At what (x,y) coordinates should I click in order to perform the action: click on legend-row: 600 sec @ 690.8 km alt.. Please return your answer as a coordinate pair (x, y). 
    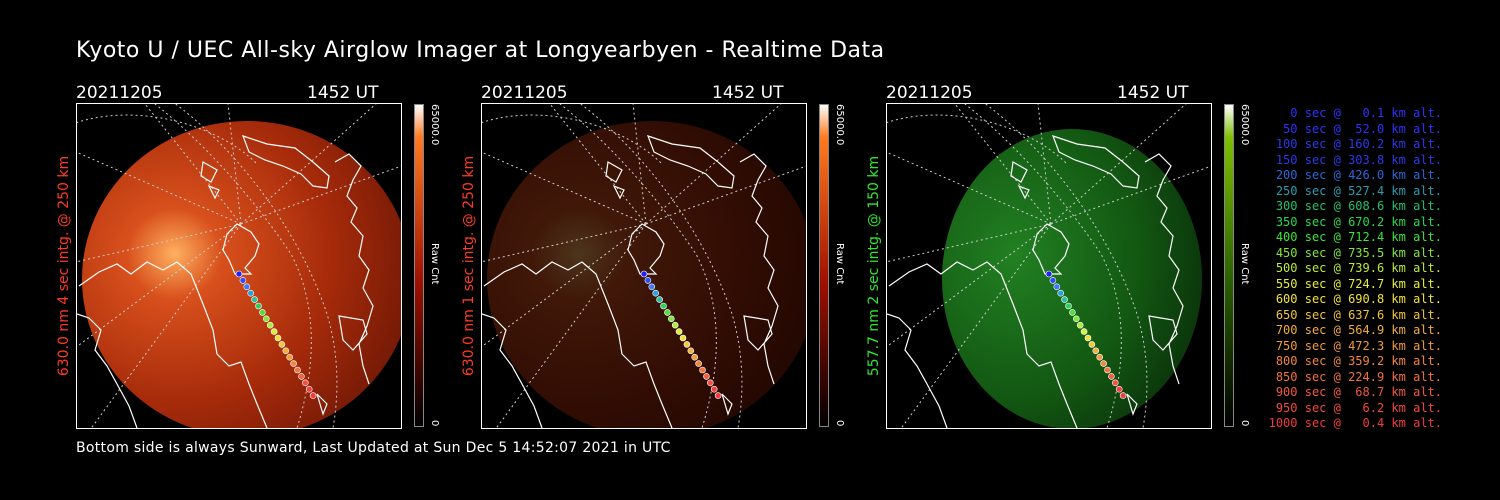
    Looking at the image, I should click on (1358, 299).